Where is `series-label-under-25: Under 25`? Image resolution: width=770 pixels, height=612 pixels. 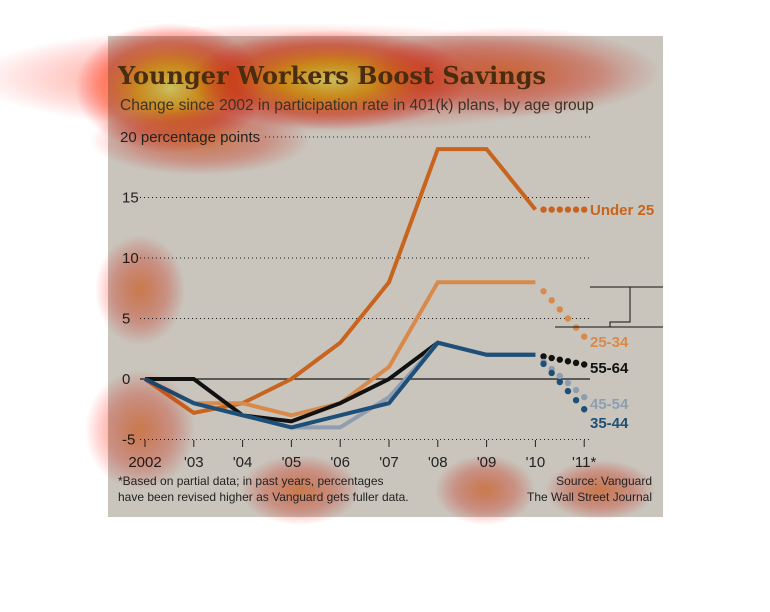
series-label-under-25: Under 25 is located at coordinates (622, 210).